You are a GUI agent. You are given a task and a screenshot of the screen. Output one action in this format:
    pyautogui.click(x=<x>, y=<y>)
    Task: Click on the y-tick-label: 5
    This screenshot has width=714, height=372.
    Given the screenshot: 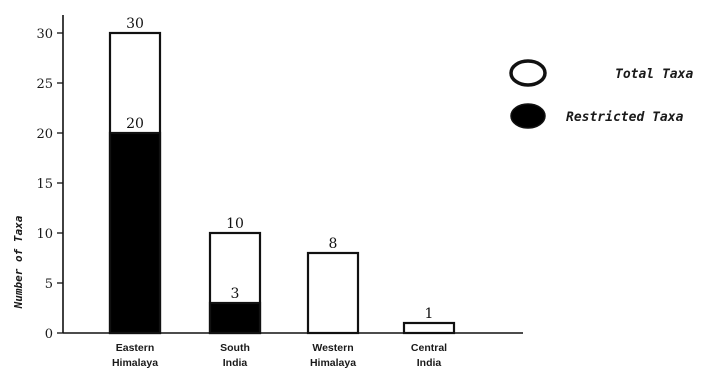 What is the action you would take?
    pyautogui.click(x=49, y=284)
    